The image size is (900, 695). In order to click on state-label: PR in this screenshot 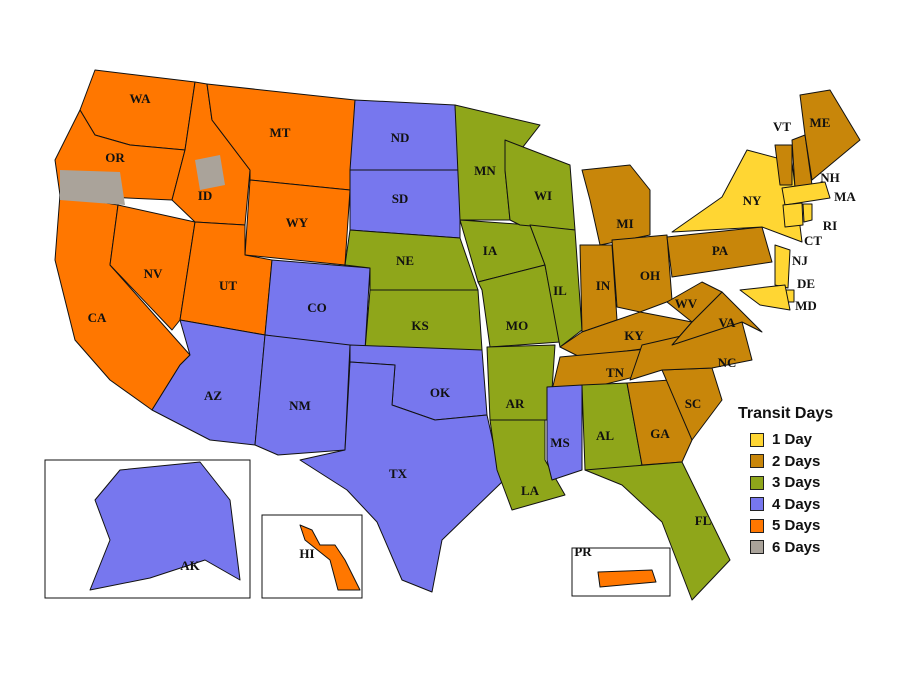, I will do `click(583, 551)`.